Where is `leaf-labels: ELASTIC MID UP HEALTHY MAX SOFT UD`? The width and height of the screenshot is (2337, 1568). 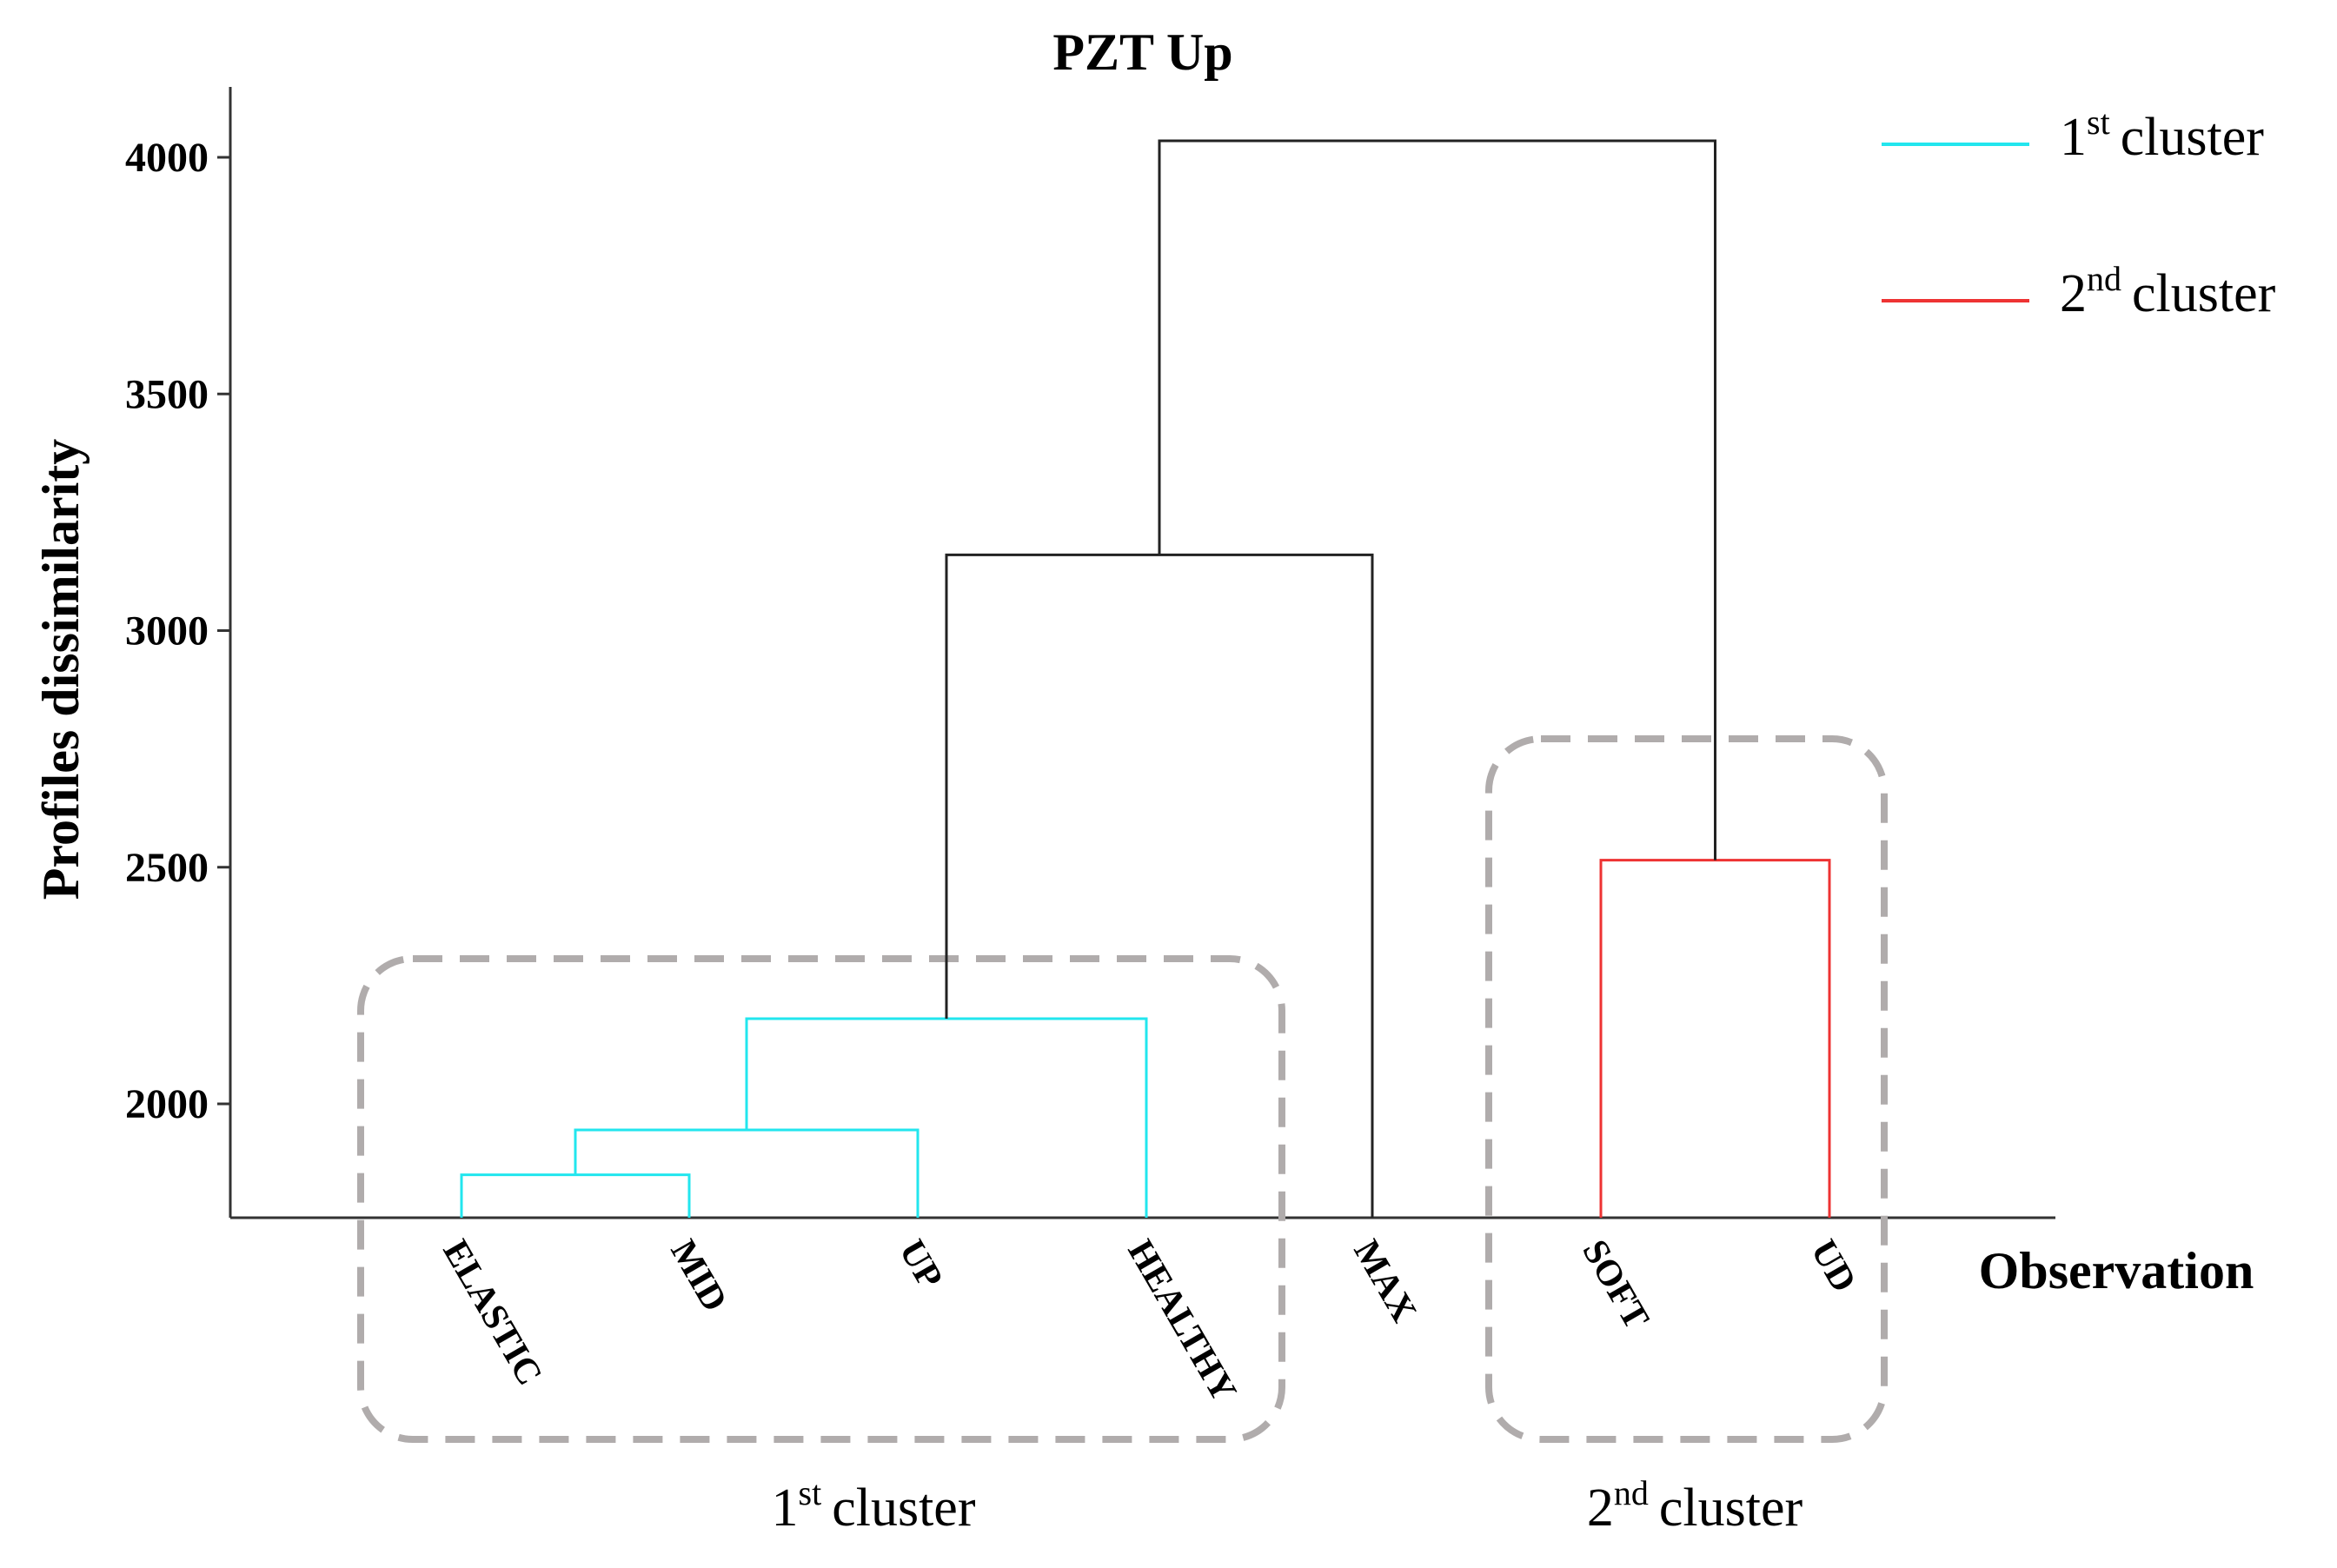
leaf-labels: ELASTIC MID UP HEALTHY MAX SOFT UD is located at coordinates (1149, 1321).